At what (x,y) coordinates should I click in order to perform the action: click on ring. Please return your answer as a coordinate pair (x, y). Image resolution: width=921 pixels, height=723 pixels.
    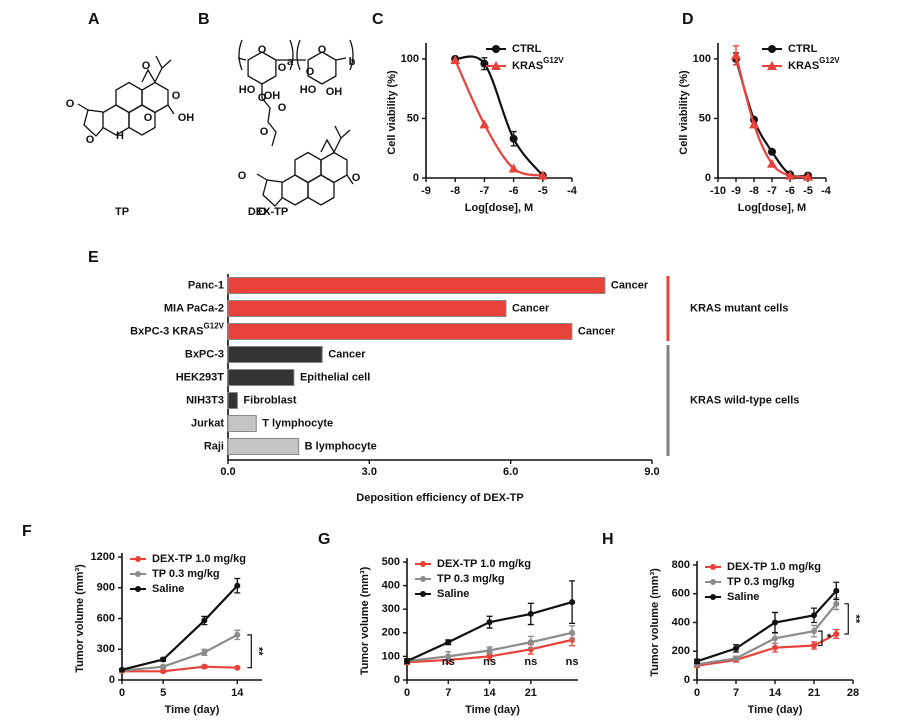
    Looking at the image, I should click on (321, 190).